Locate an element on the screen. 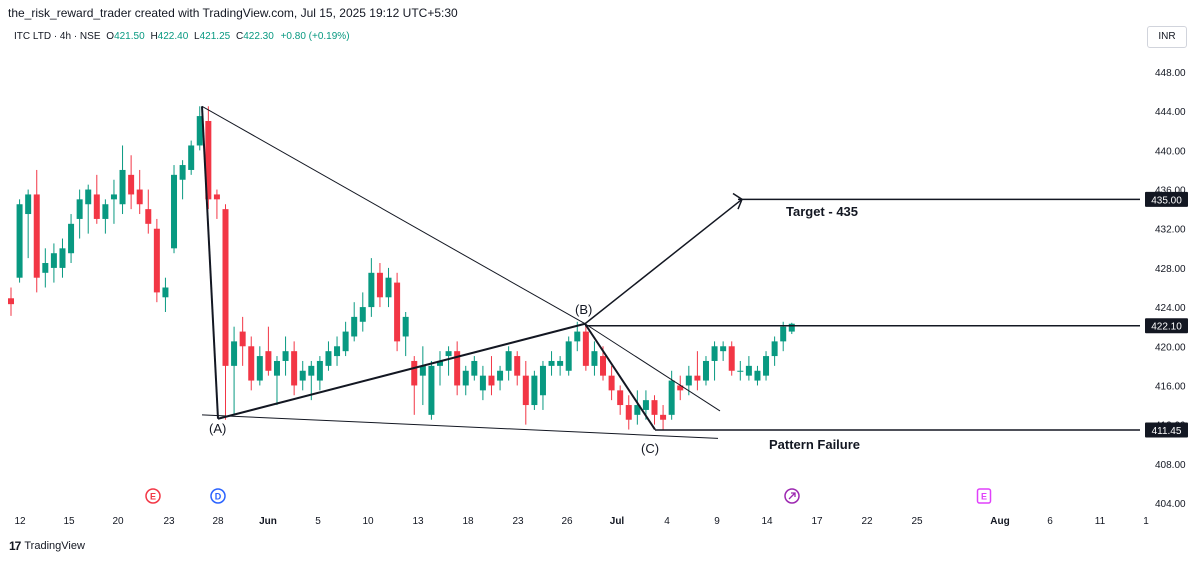 Image resolution: width=1200 pixels, height=561 pixels. y-tick-label: 420.00 is located at coordinates (1170, 347).